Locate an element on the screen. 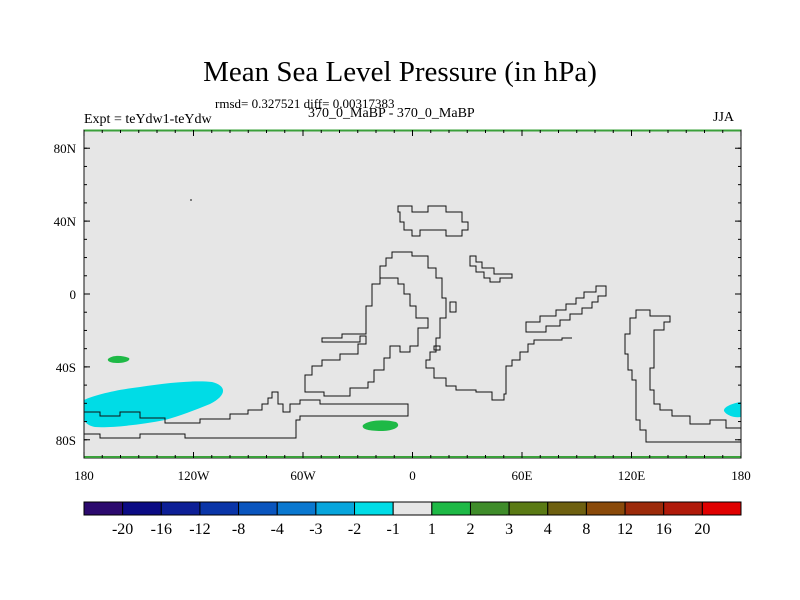 This screenshot has height=600, width=800. y-tick-label: 40S is located at coordinates (66, 367).